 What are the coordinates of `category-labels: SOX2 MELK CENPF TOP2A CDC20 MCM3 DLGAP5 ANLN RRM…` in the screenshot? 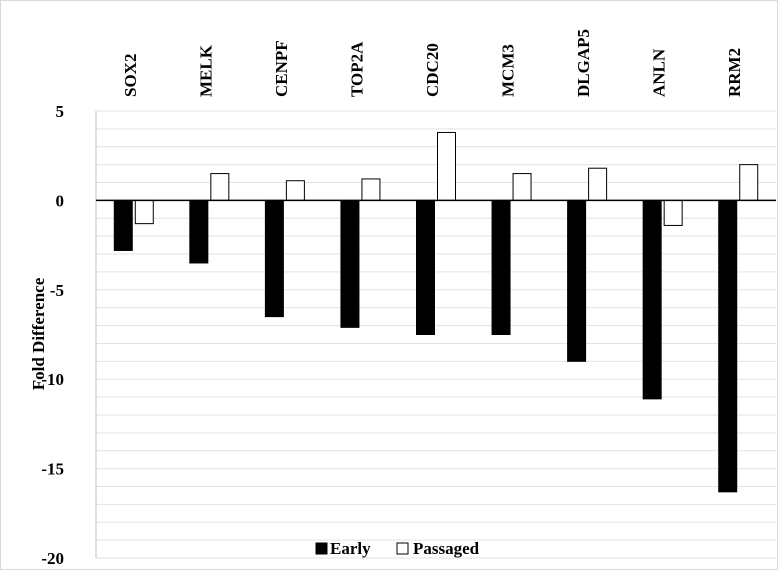 It's located at (432, 63).